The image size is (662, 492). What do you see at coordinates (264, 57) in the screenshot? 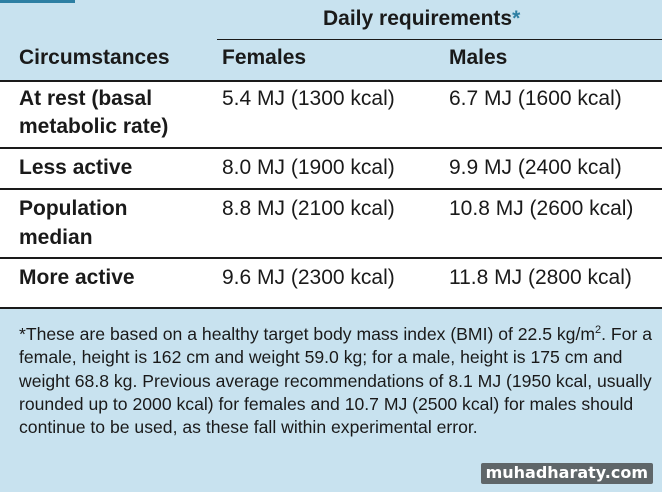
I see `column-header-females: Females` at bounding box center [264, 57].